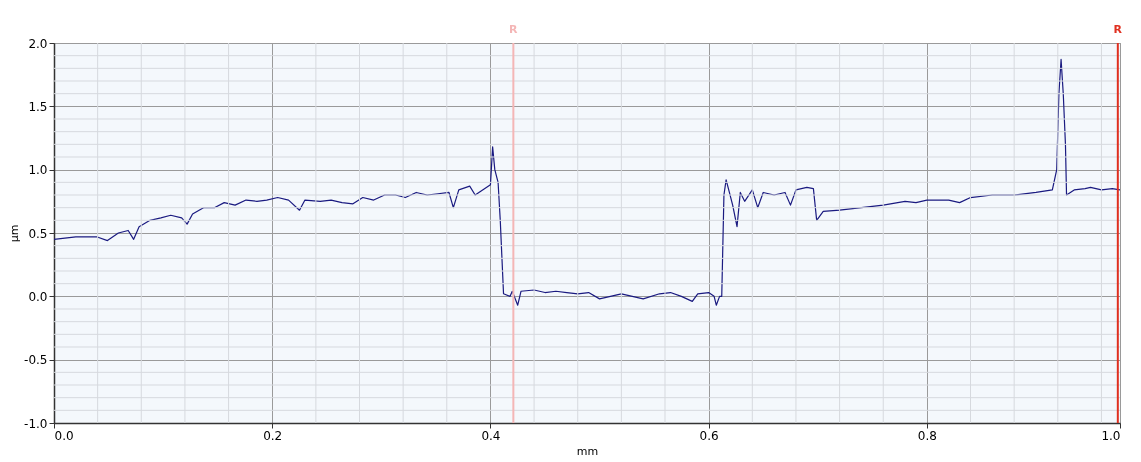 The image size is (1141, 462). What do you see at coordinates (38, 43) in the screenshot?
I see `y-tick-label: 2.0` at bounding box center [38, 43].